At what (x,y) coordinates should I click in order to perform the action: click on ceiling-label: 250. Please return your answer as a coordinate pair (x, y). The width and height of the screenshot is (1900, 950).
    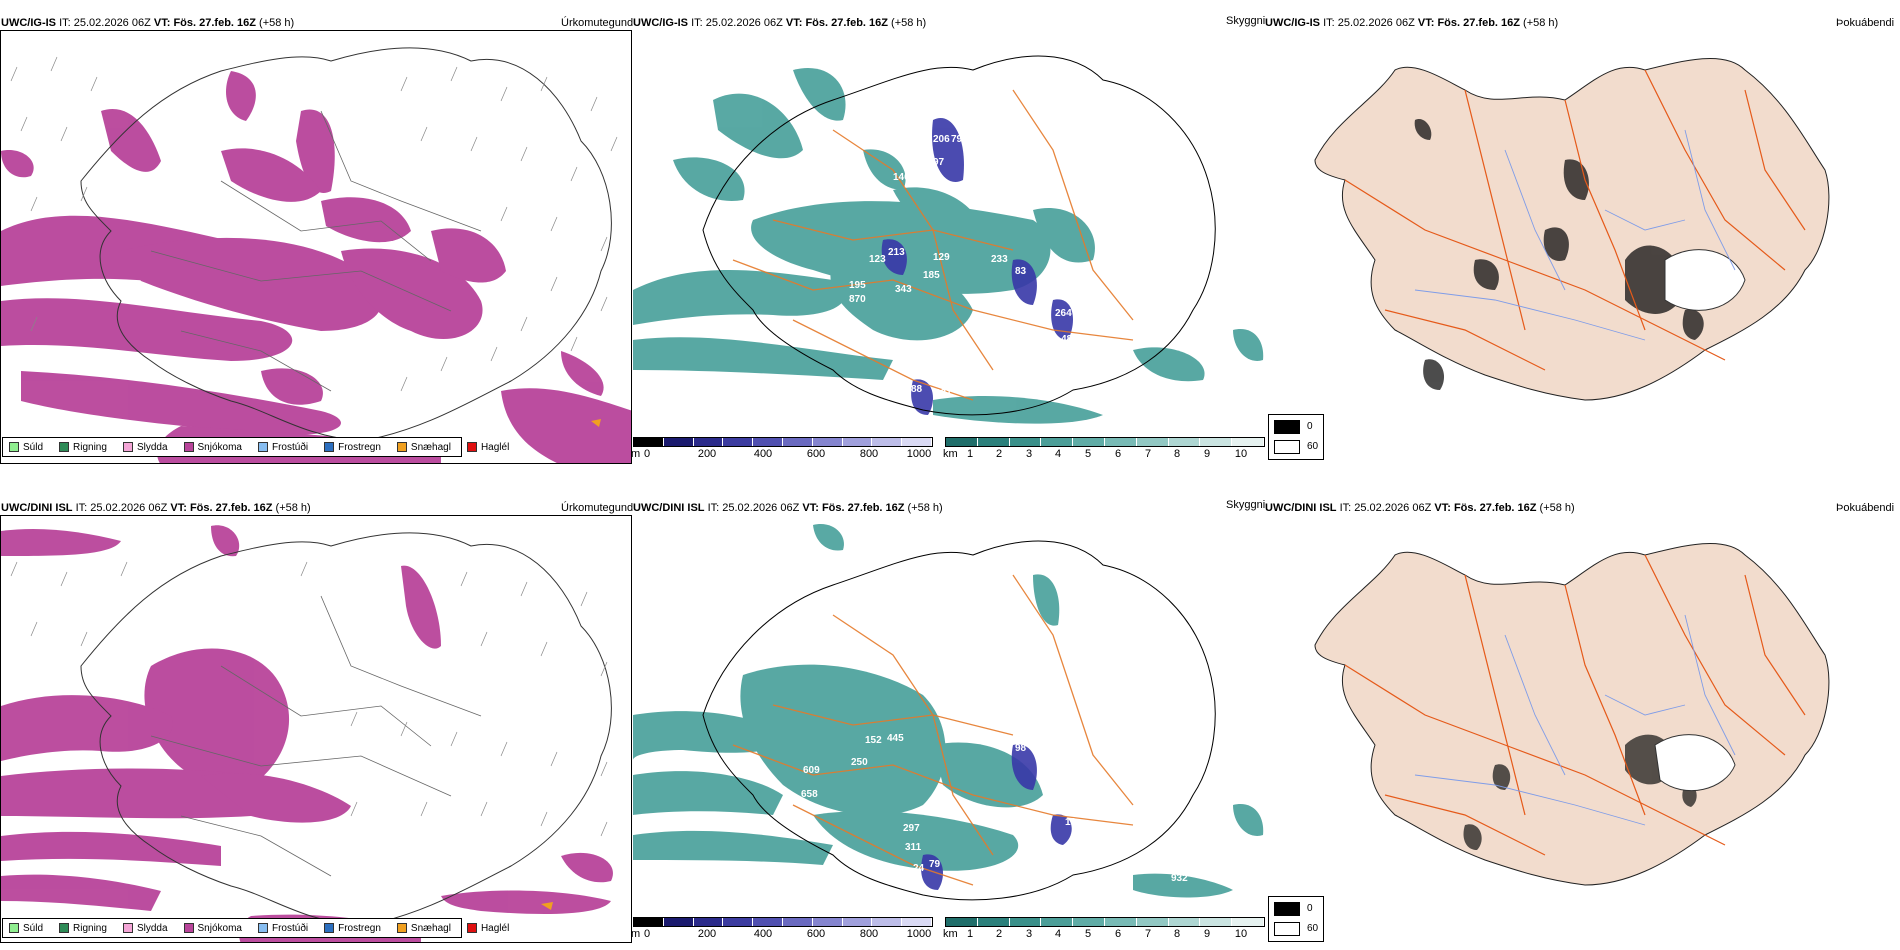
    Looking at the image, I should click on (859, 762).